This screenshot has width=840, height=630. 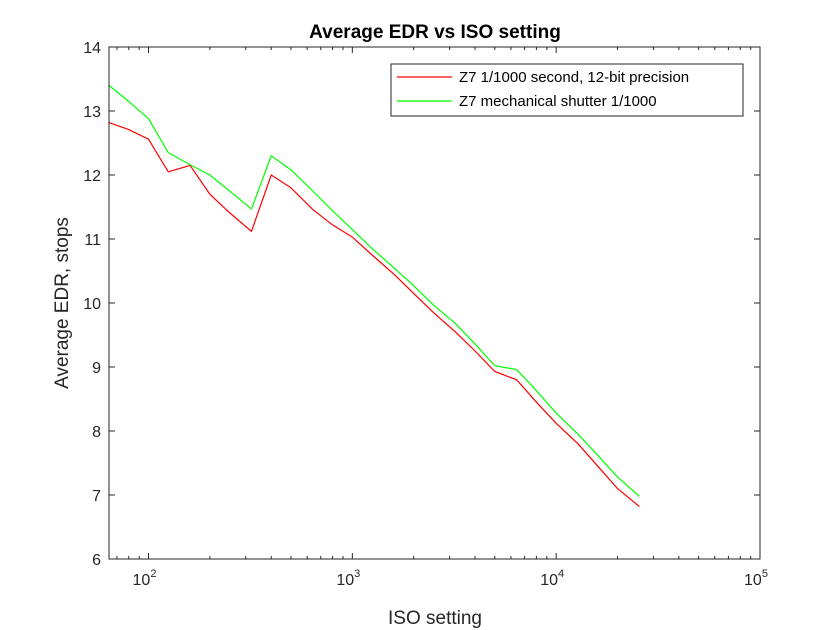 What do you see at coordinates (92, 176) in the screenshot?
I see `y-tick-label: 12` at bounding box center [92, 176].